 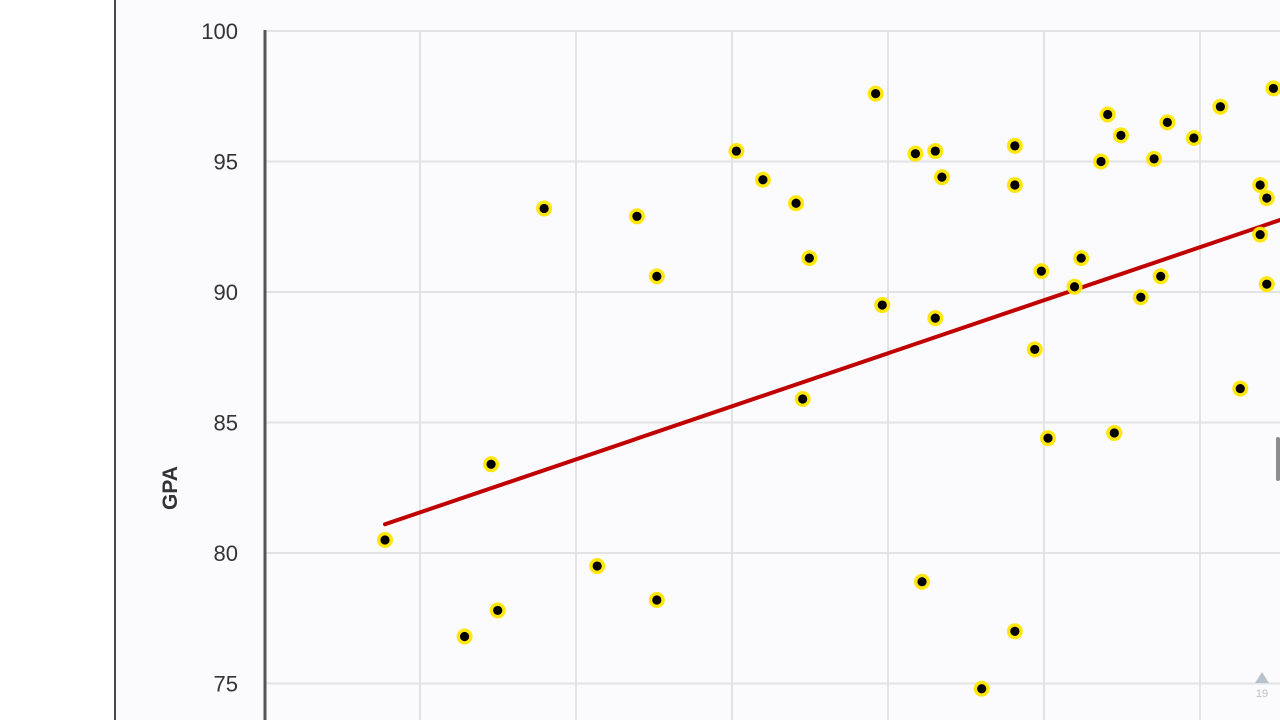 What do you see at coordinates (226, 553) in the screenshot?
I see `y-tick-label: 80` at bounding box center [226, 553].